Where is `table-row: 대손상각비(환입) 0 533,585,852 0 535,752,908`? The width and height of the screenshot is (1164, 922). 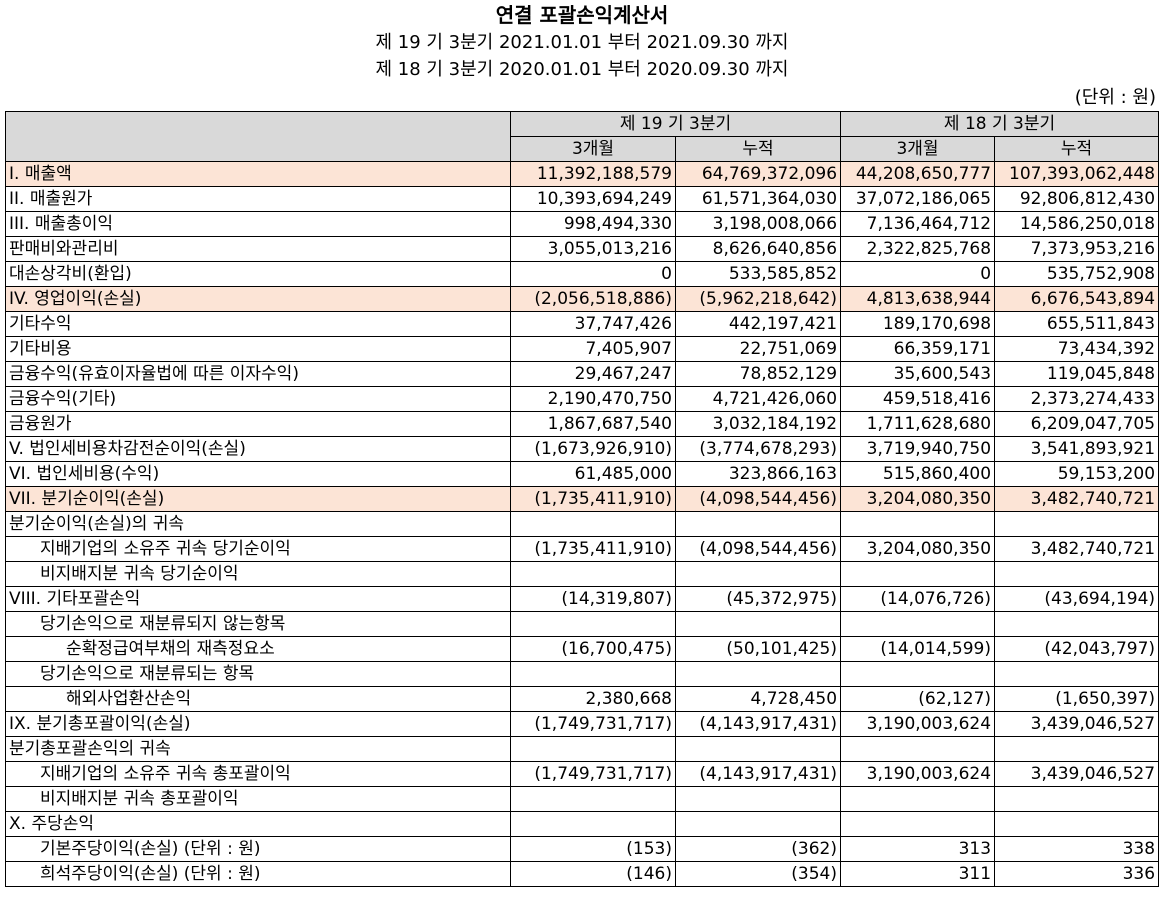
table-row: 대손상각비(환입) 0 533,585,852 0 535,752,908 is located at coordinates (582, 274).